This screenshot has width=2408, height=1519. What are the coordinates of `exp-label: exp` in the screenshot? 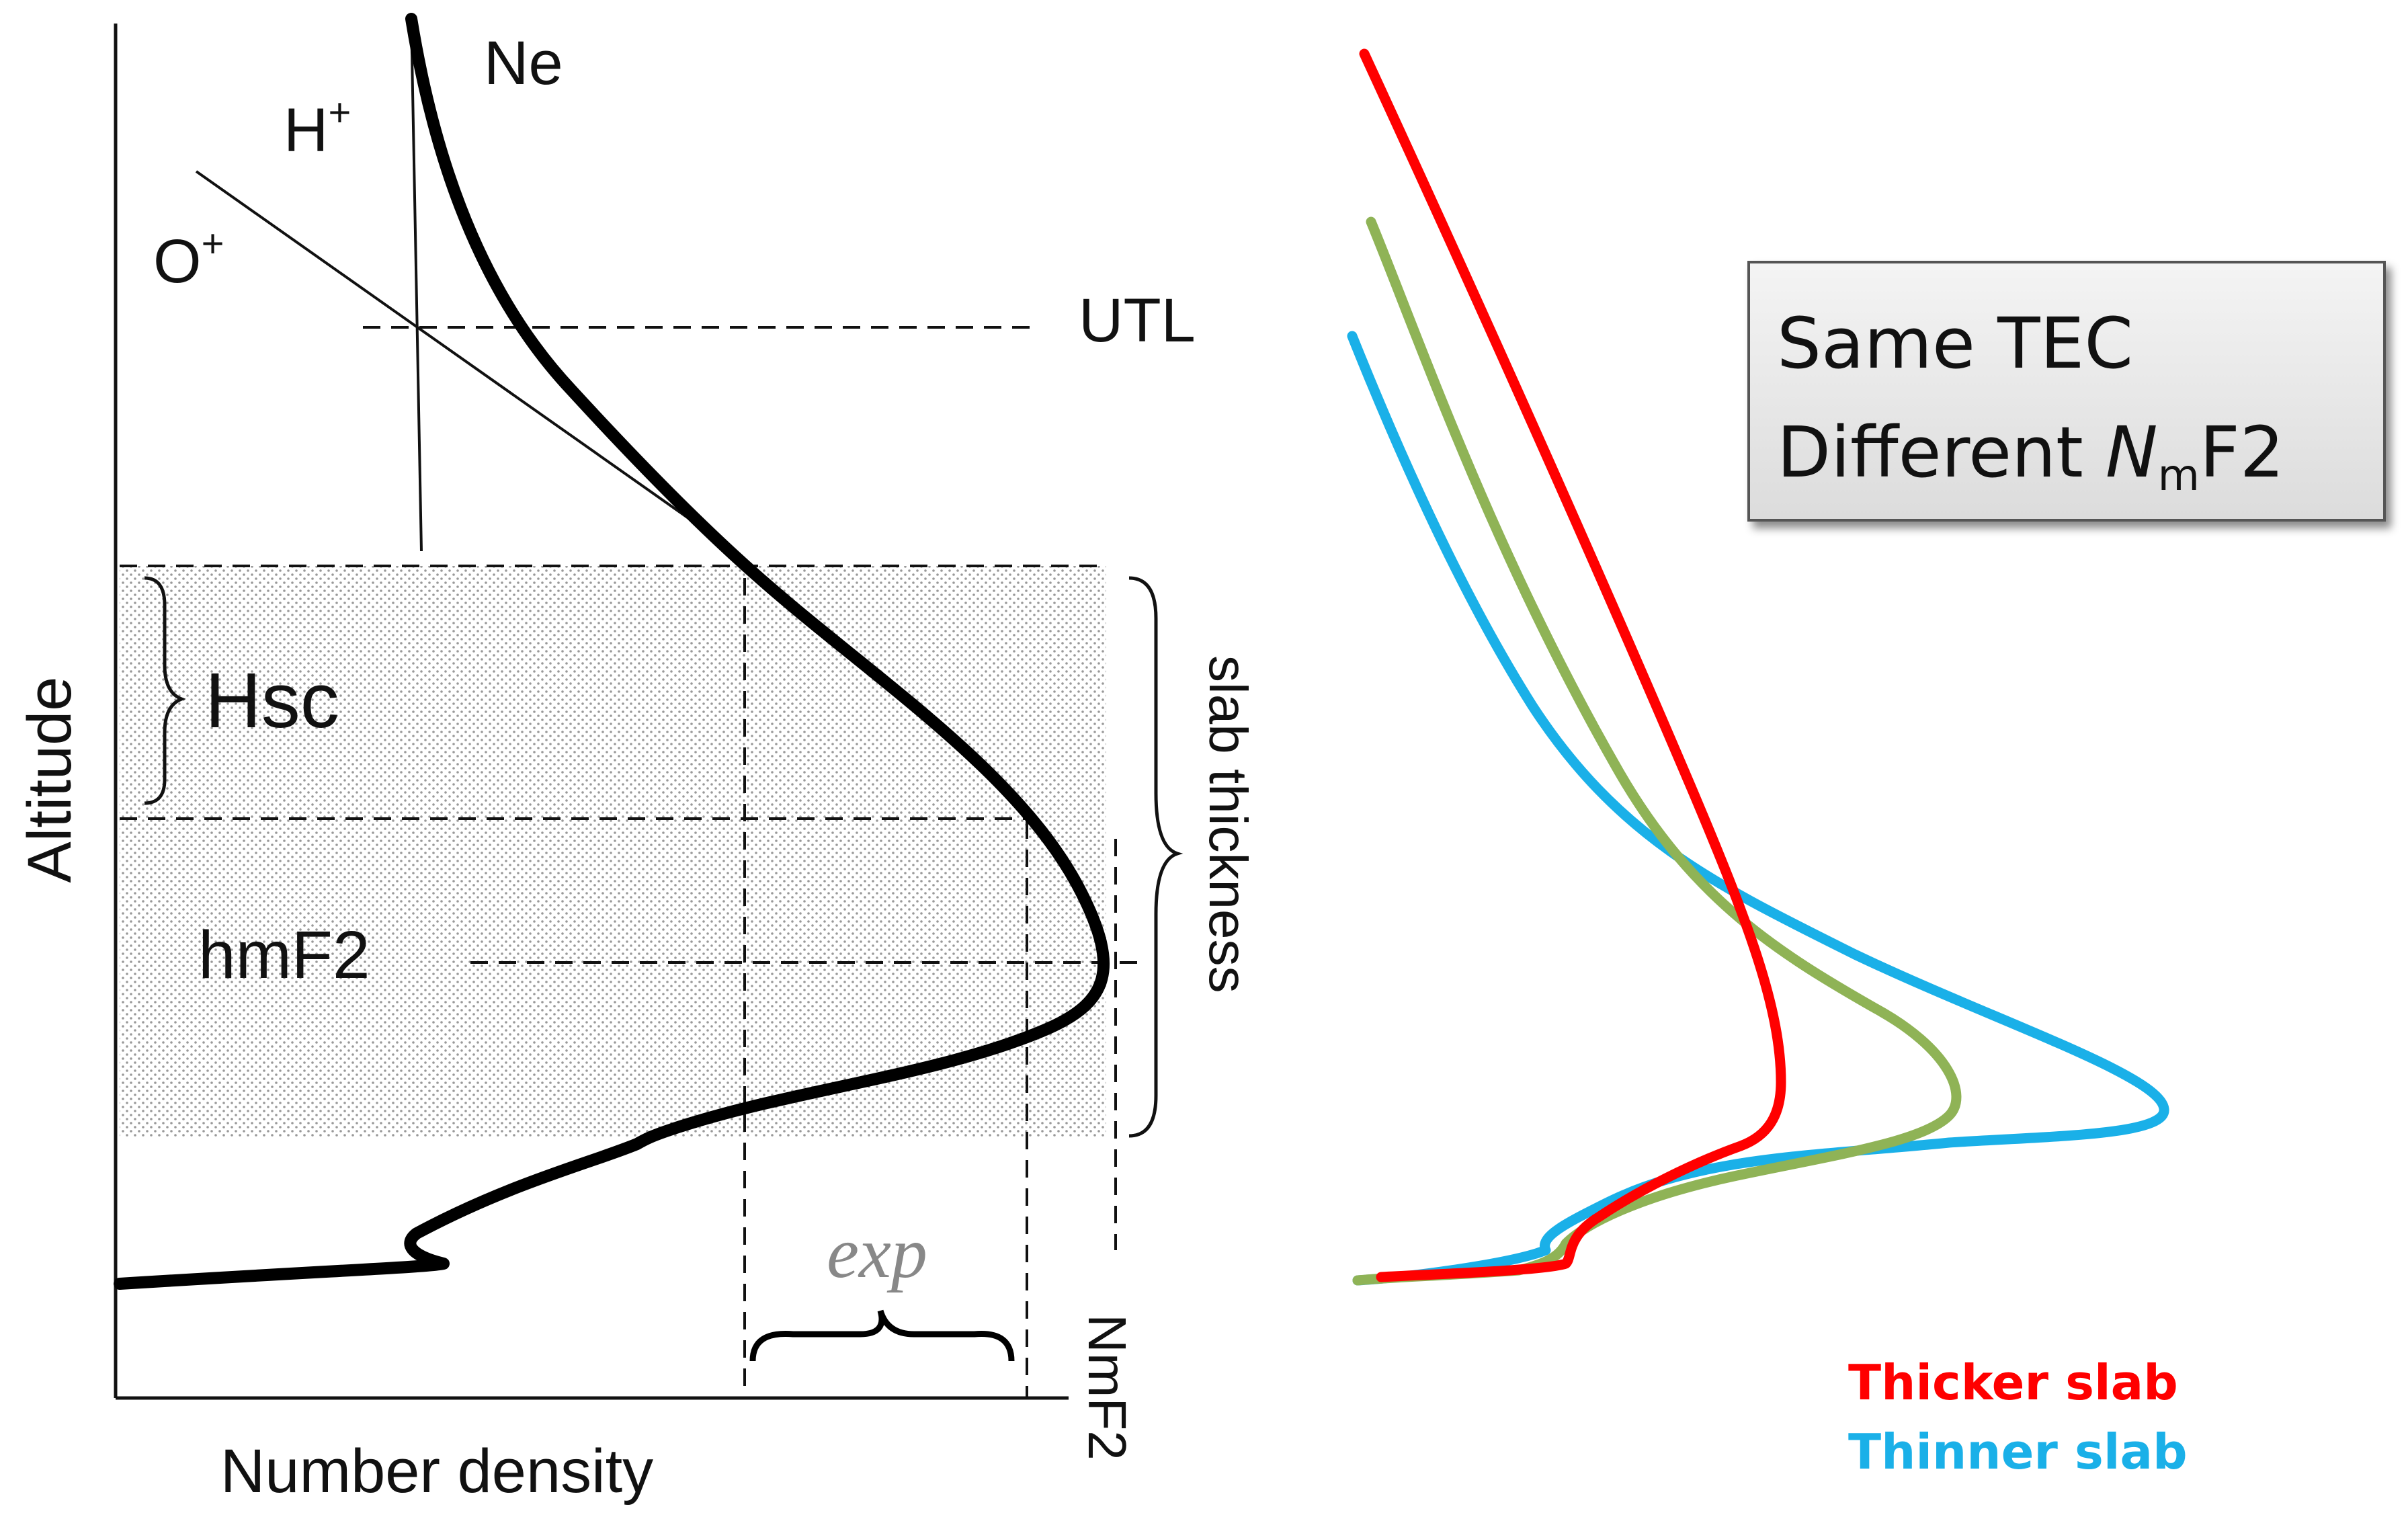 It's located at (877, 1253).